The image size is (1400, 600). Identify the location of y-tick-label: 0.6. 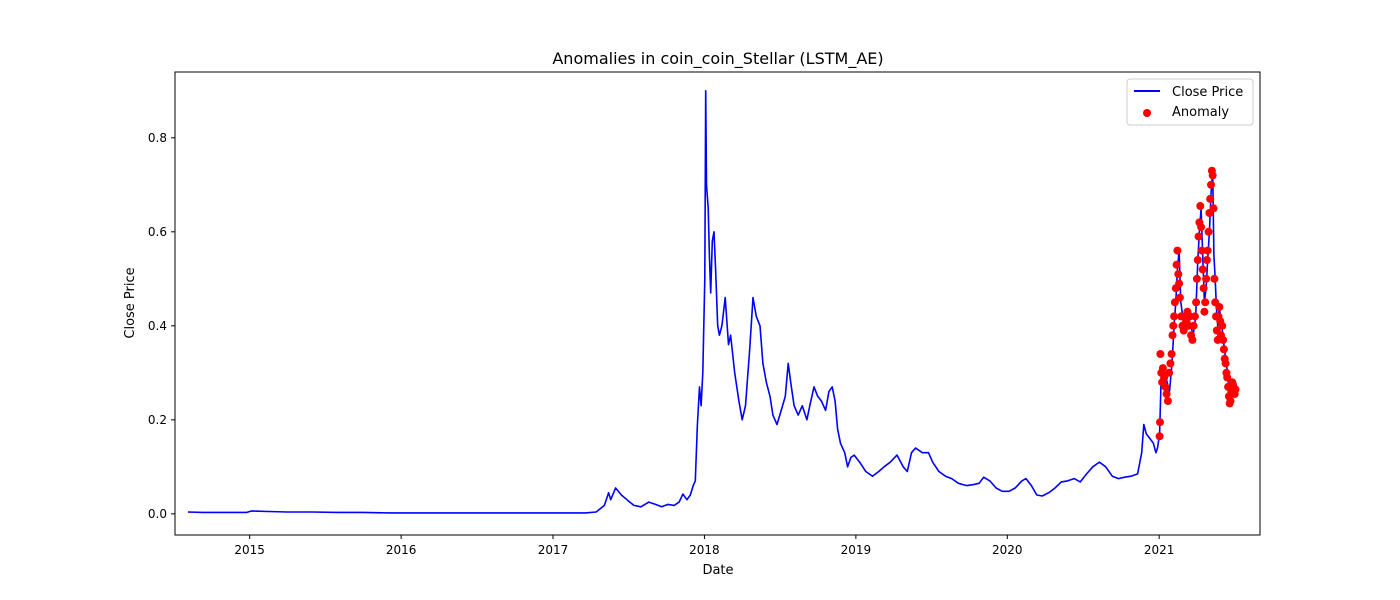
(157, 232).